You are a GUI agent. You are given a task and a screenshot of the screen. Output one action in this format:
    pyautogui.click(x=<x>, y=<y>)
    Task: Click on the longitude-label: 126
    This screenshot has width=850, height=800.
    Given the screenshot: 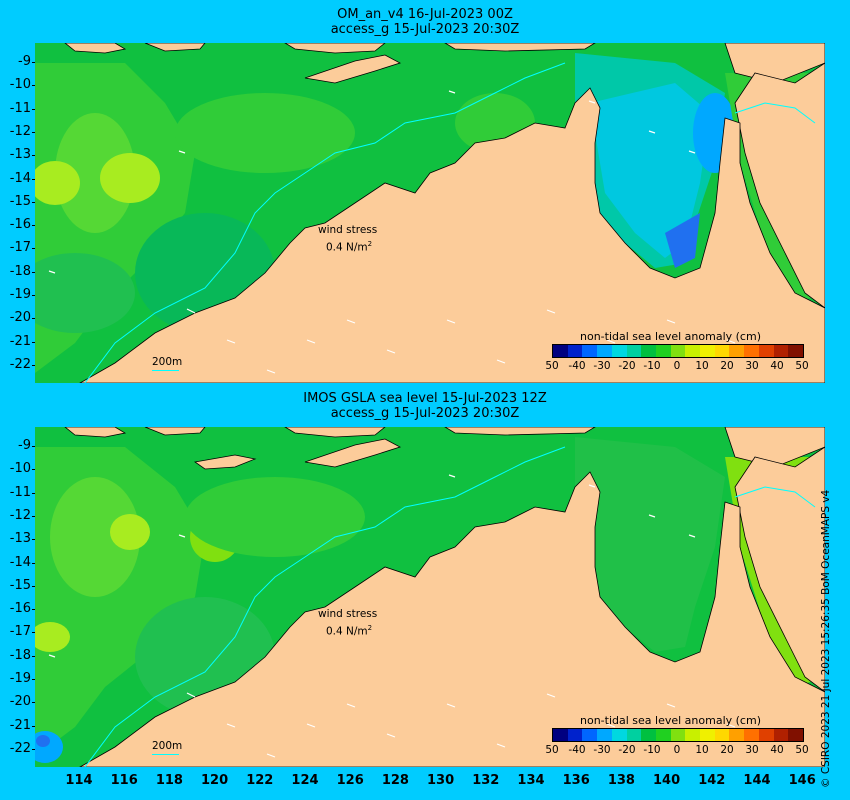 What is the action you would take?
    pyautogui.click(x=350, y=780)
    